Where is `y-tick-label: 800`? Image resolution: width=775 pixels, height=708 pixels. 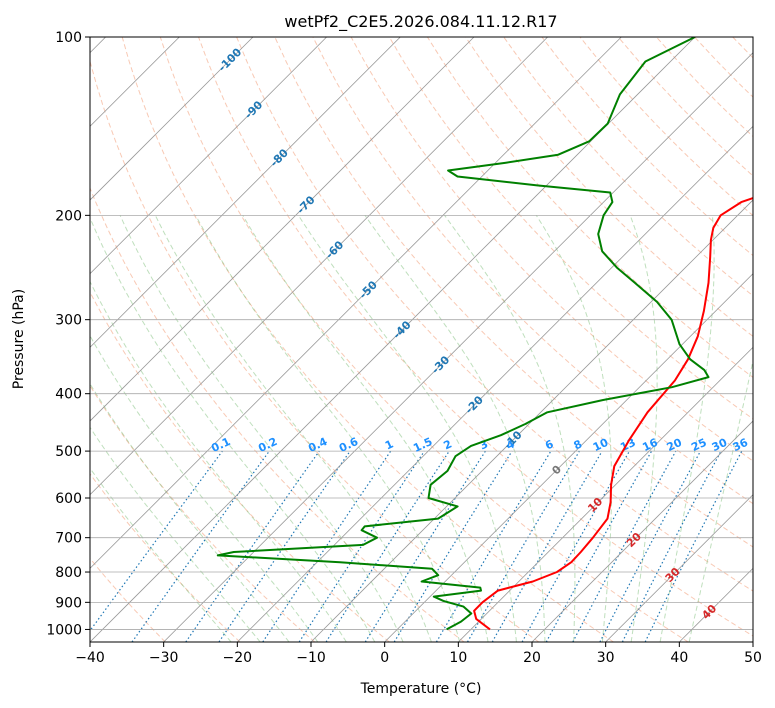 y-tick-label: 800 is located at coordinates (68, 573).